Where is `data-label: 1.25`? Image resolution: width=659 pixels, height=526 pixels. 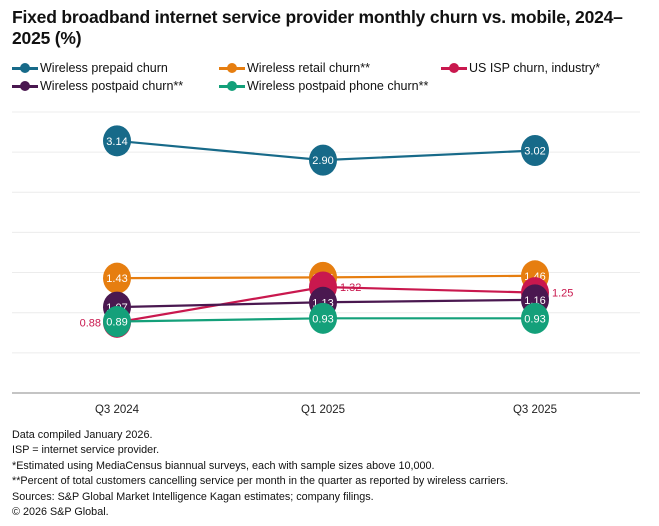
data-label: 1.25 is located at coordinates (562, 294).